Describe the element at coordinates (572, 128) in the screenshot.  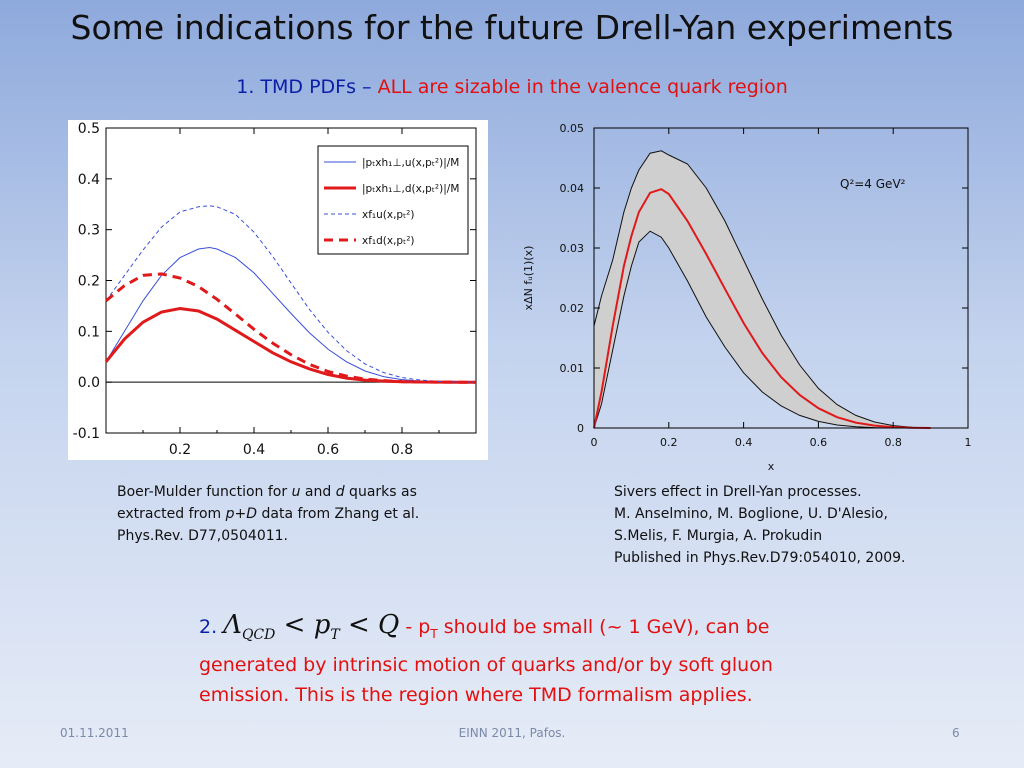
I see `y-tick-label: 0.05` at that location.